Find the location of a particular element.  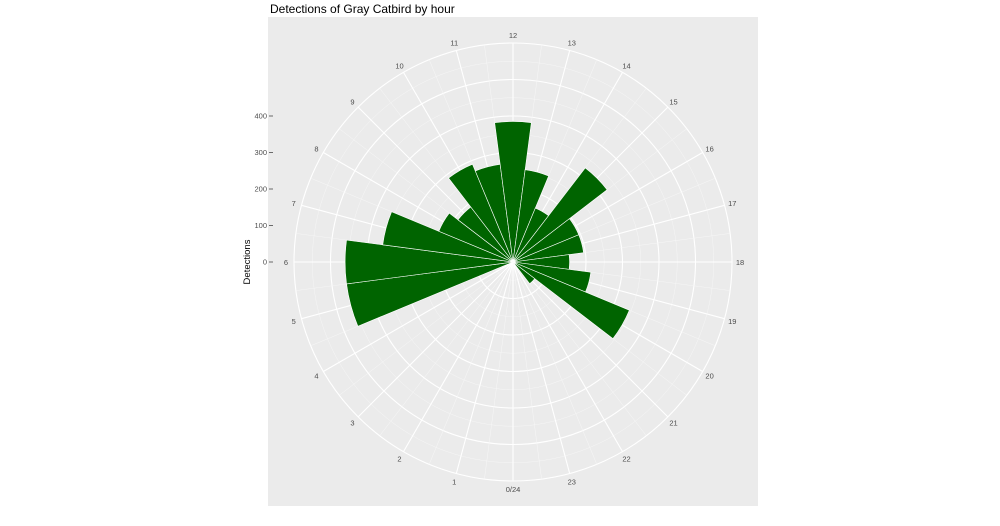

hour-label: 12 is located at coordinates (513, 35).